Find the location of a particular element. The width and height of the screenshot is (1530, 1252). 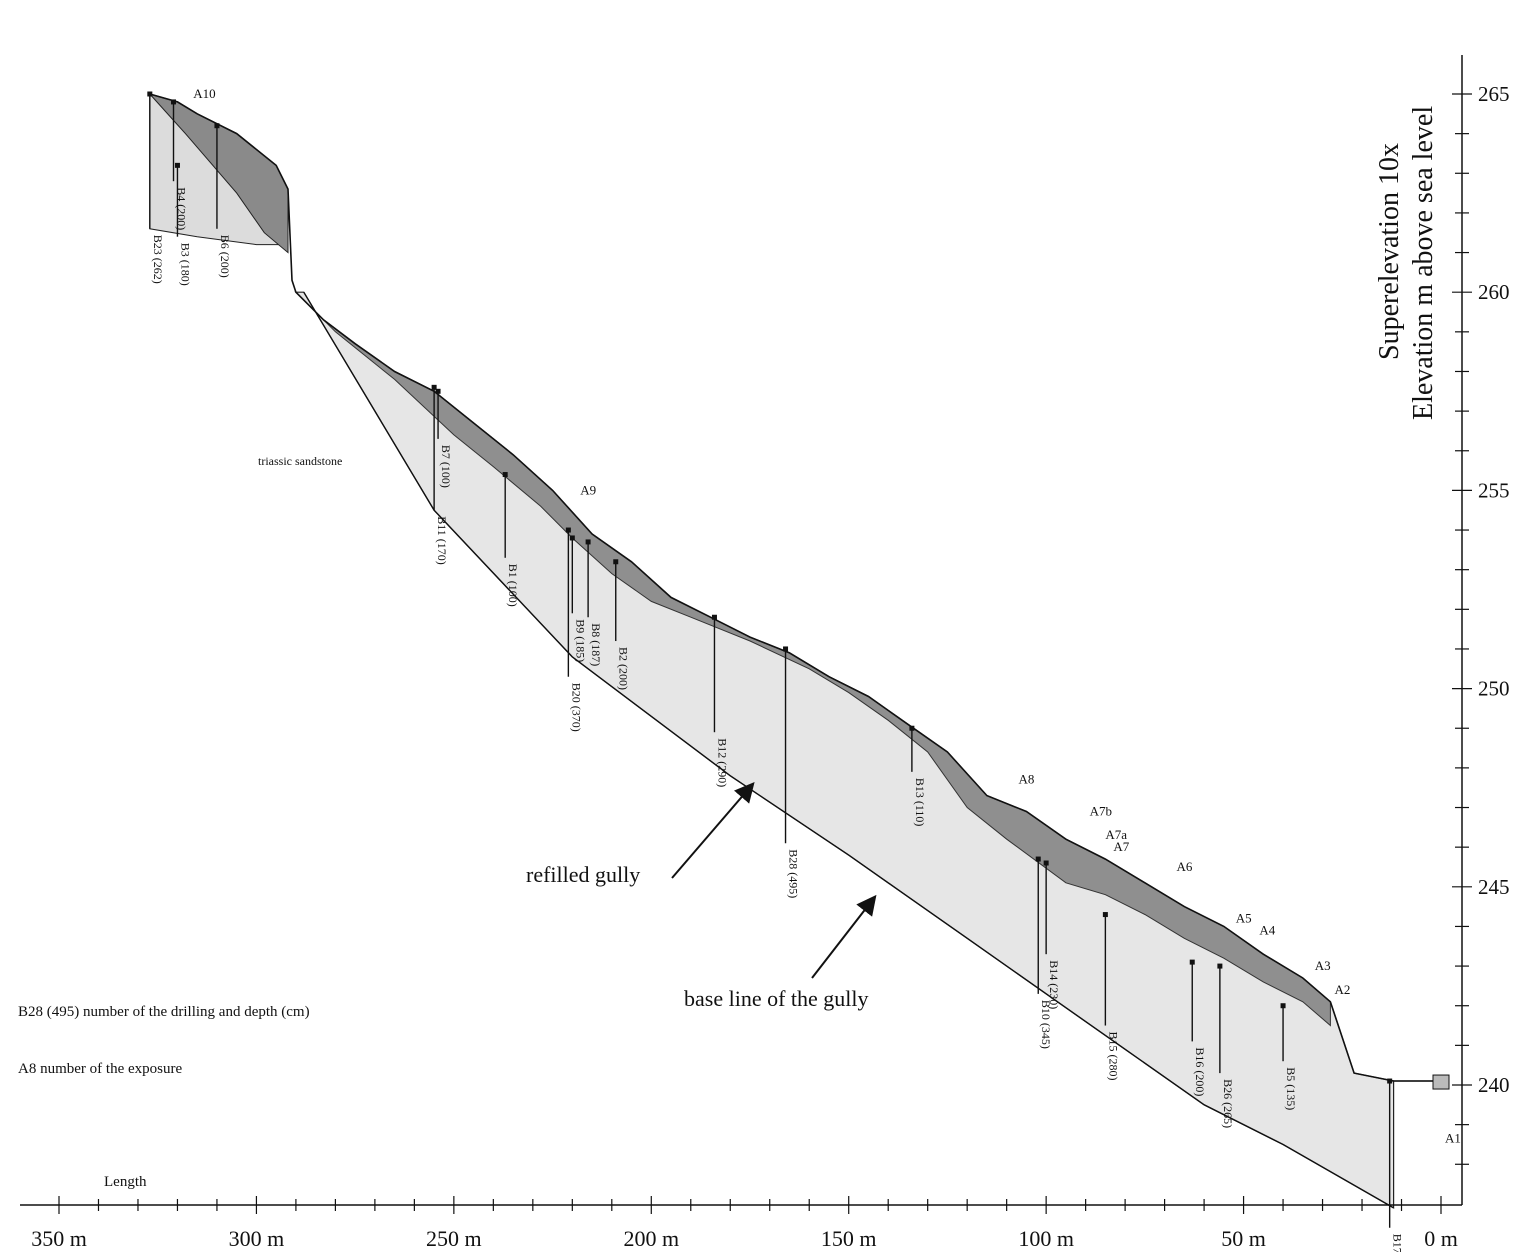

length-tick-label: 350 m is located at coordinates (59, 1238).